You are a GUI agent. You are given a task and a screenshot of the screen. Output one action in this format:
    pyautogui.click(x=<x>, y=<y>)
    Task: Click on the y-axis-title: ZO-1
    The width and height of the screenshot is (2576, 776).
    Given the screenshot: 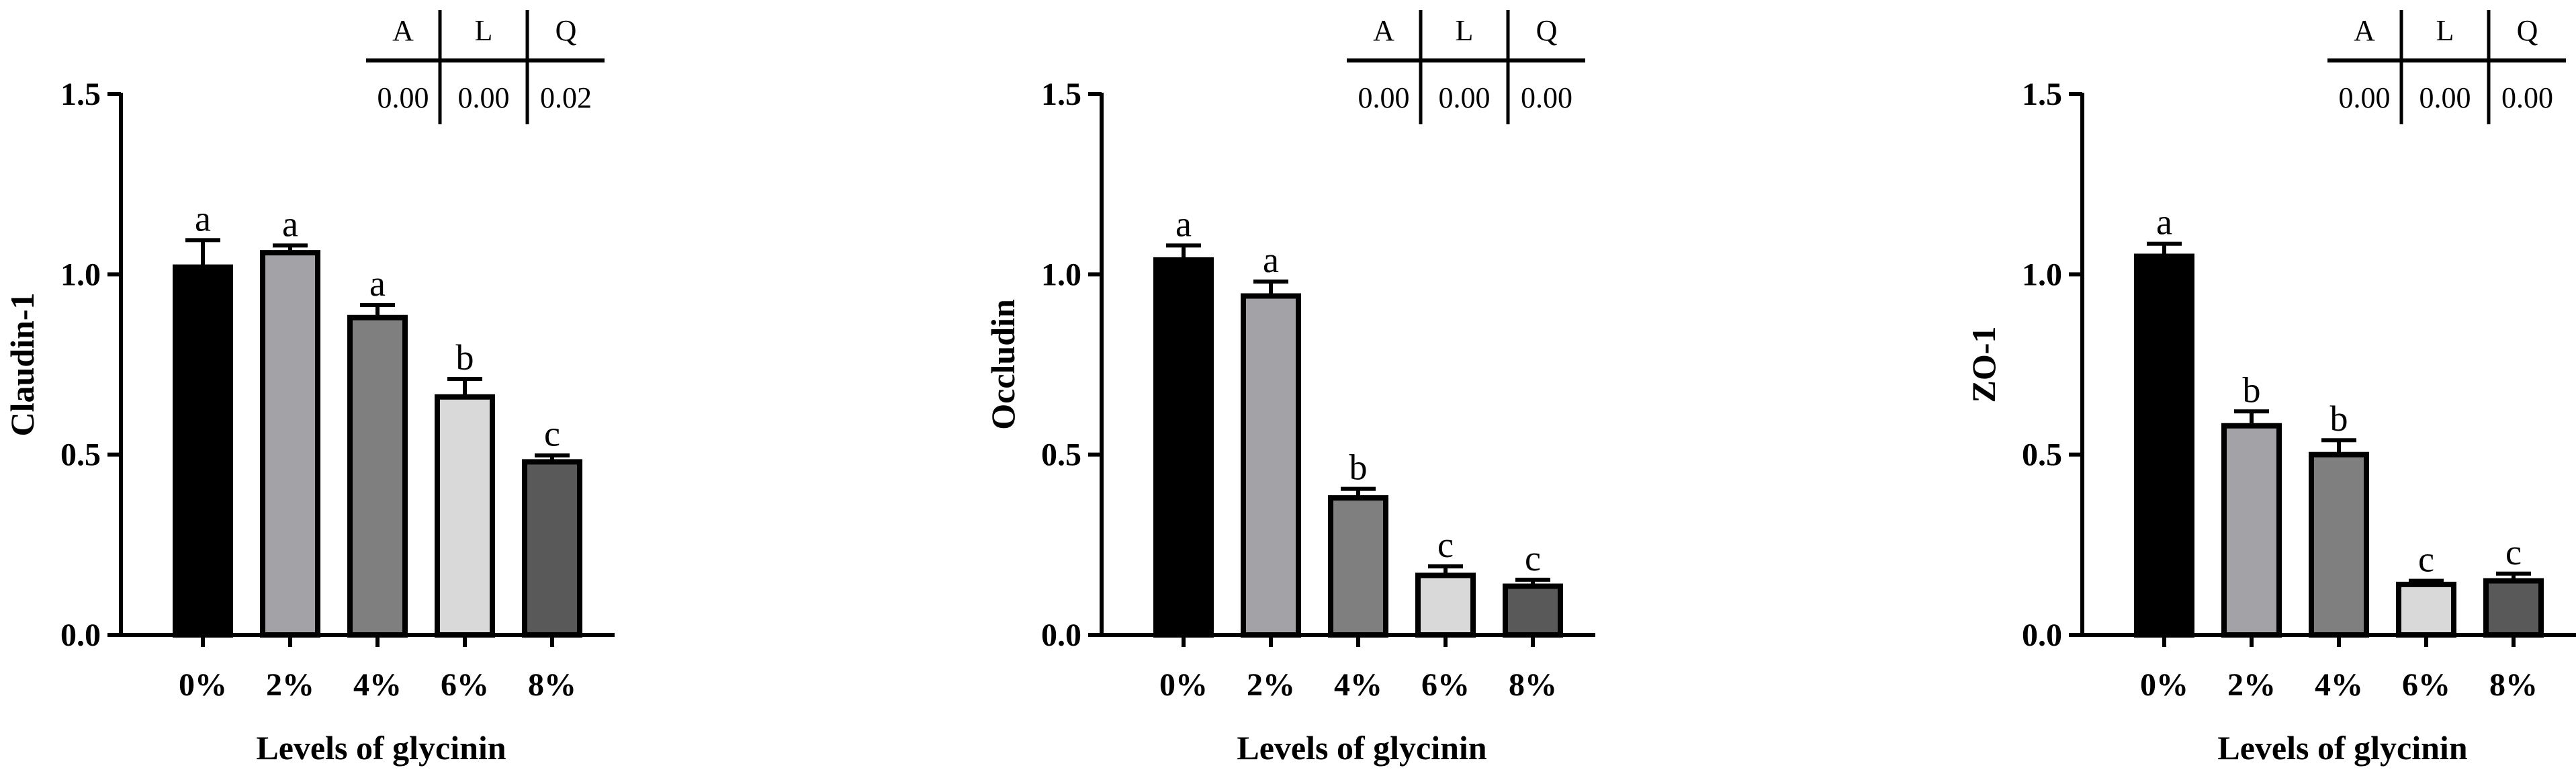 What is the action you would take?
    pyautogui.click(x=1984, y=365)
    